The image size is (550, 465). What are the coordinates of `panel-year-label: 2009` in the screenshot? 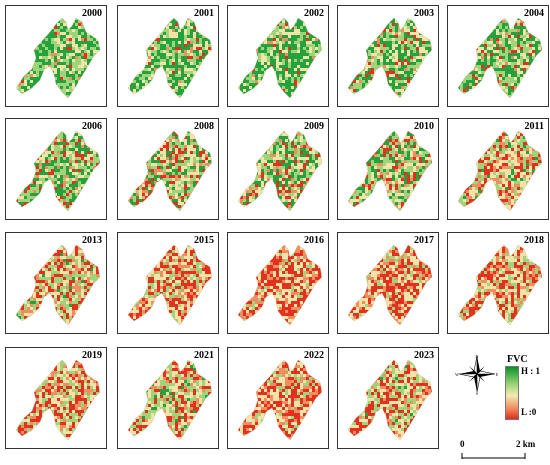 It's located at (314, 126).